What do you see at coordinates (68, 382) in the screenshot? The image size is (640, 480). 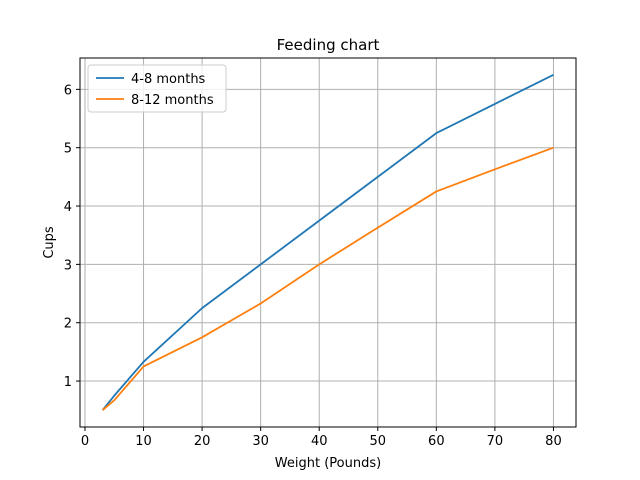 I see `y-tick-label: 1` at bounding box center [68, 382].